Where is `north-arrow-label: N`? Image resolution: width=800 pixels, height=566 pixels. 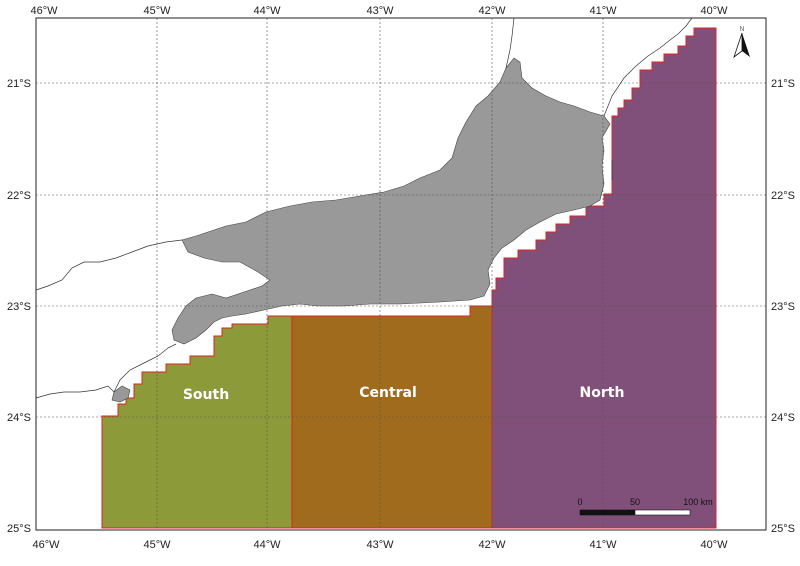
north-arrow-label: N is located at coordinates (741, 29).